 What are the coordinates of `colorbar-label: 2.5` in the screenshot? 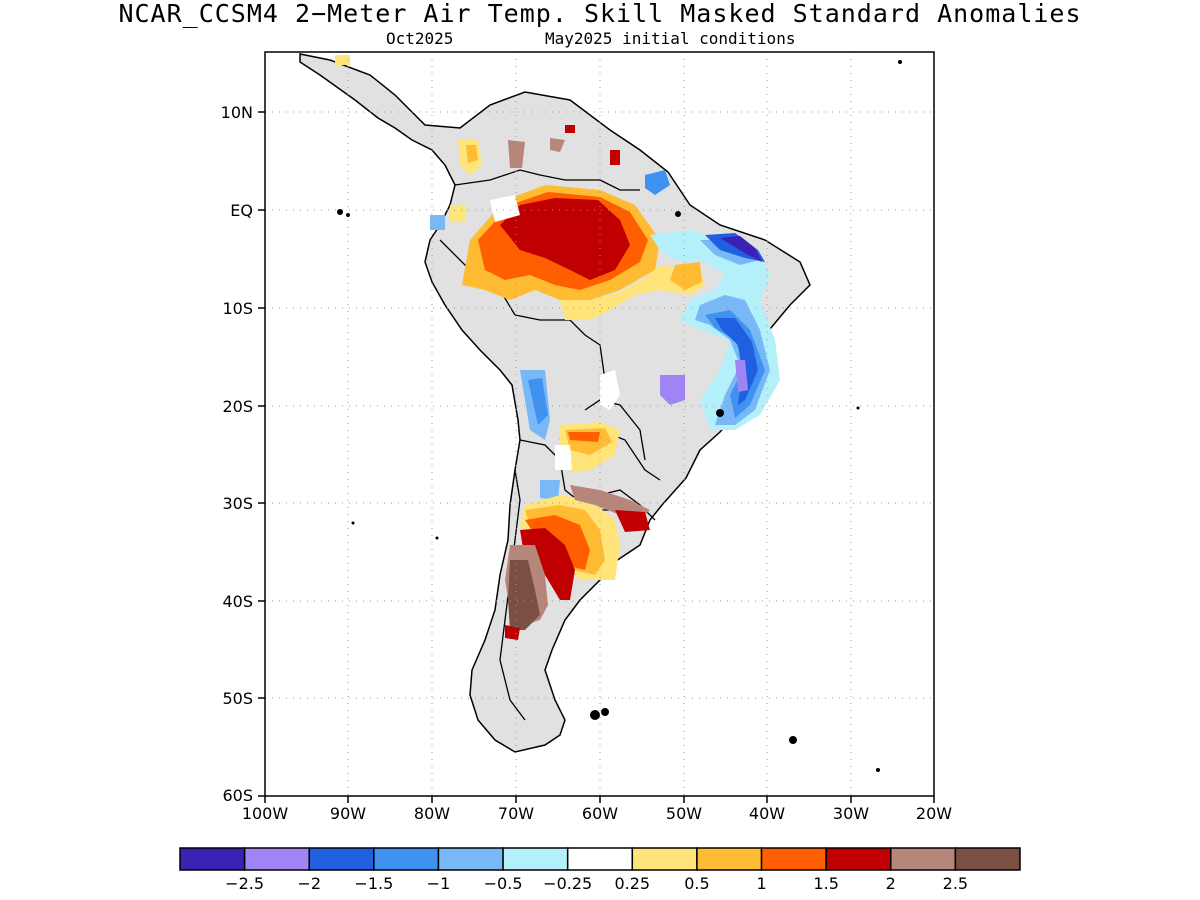 It's located at (955, 883).